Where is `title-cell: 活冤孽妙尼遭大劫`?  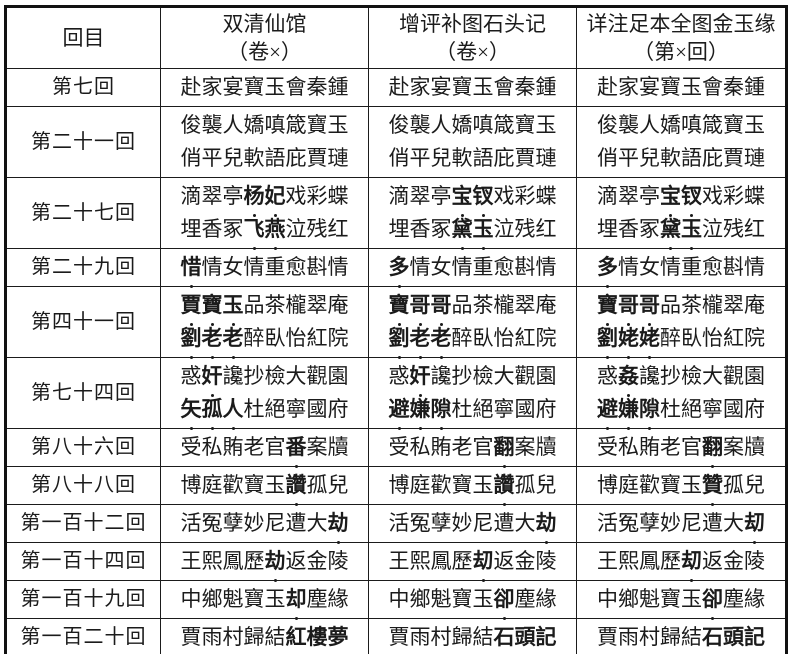
title-cell: 活冤孽妙尼遭大劫 is located at coordinates (264, 524).